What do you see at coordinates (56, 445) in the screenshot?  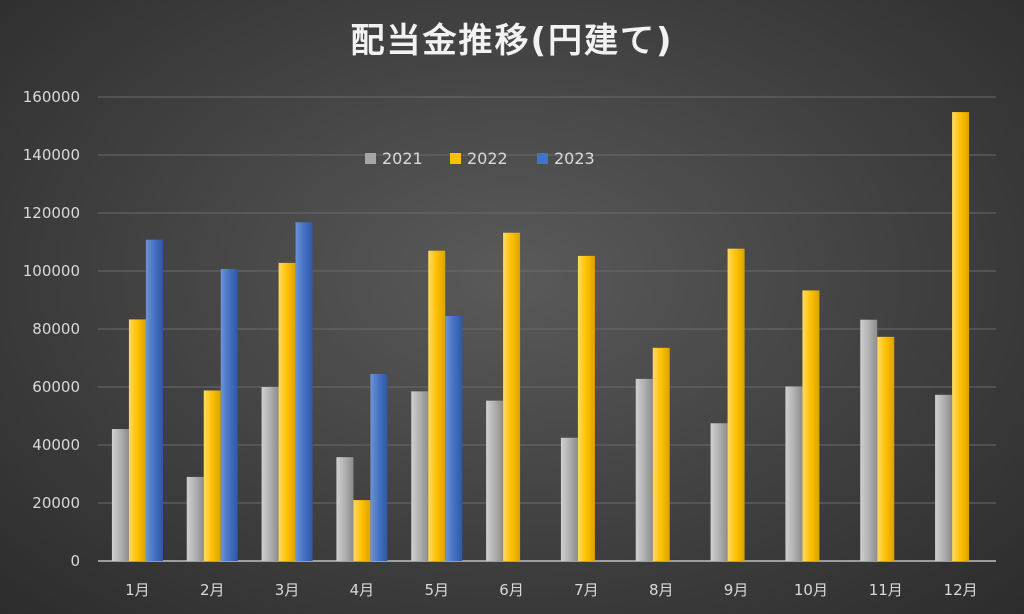 I see `y-tick-label: 40000` at bounding box center [56, 445].